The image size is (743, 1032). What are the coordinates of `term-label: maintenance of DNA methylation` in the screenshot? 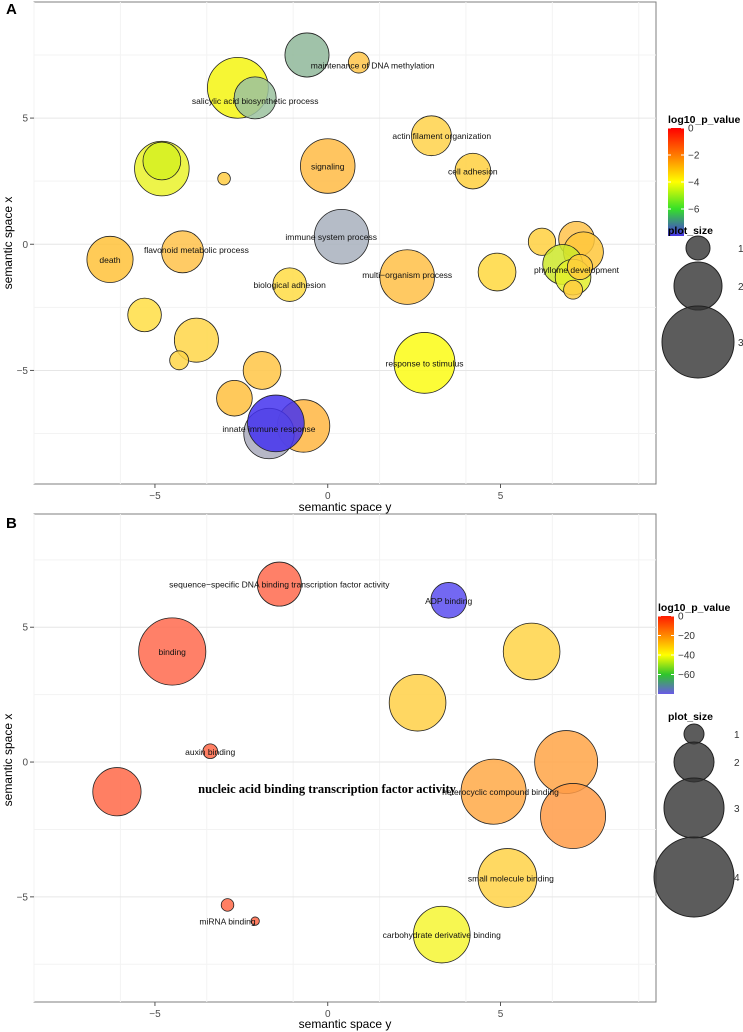 It's located at (373, 66).